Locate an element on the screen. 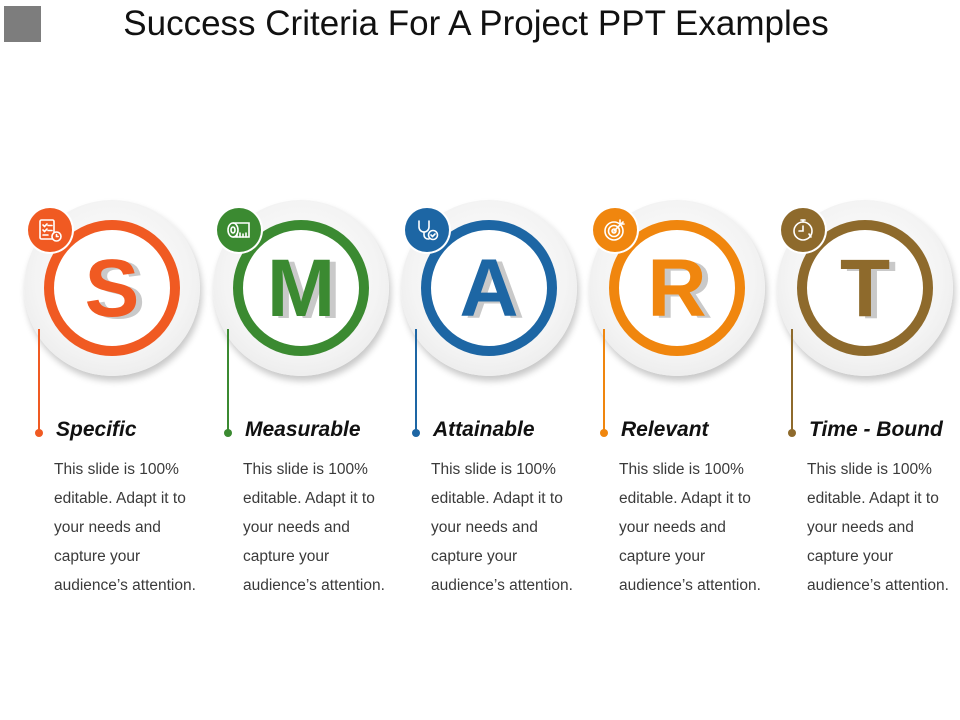 This screenshot has height=720, width=960. smart-letter: T is located at coordinates (865, 288).